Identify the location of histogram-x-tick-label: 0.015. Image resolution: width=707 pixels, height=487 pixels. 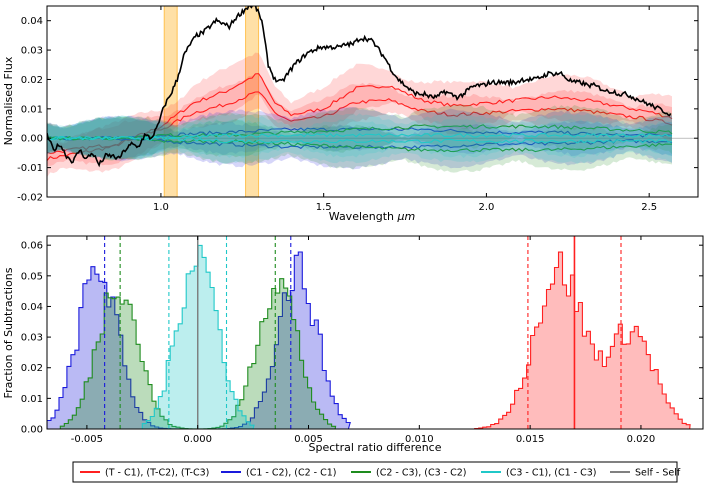
(530, 439).